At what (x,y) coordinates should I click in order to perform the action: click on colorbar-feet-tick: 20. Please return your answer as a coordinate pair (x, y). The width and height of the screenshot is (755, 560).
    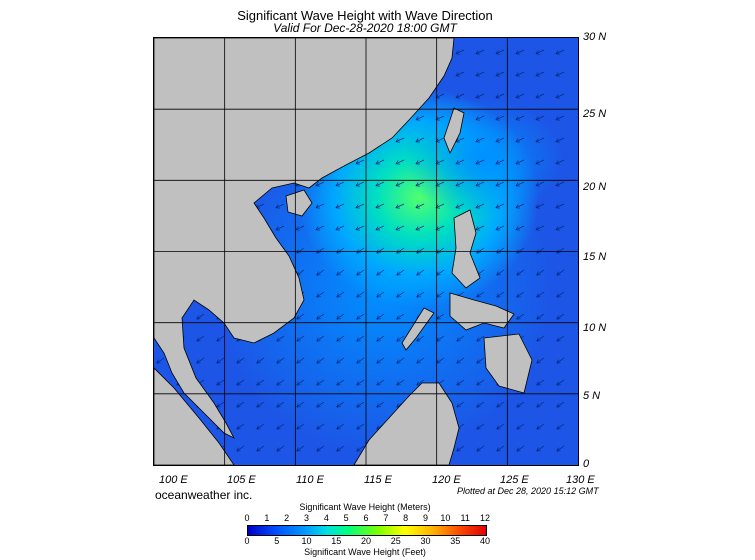
    Looking at the image, I should click on (366, 541).